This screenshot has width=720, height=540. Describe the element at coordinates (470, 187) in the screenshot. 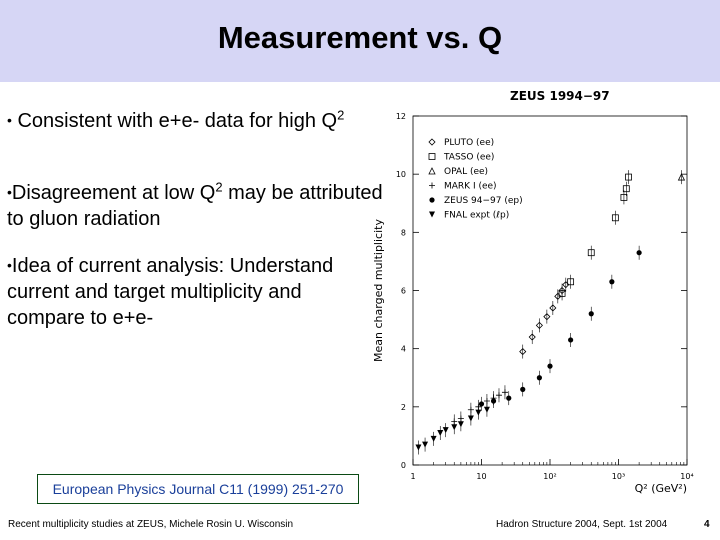

I see `legend-label: MARK I (ee)` at that location.